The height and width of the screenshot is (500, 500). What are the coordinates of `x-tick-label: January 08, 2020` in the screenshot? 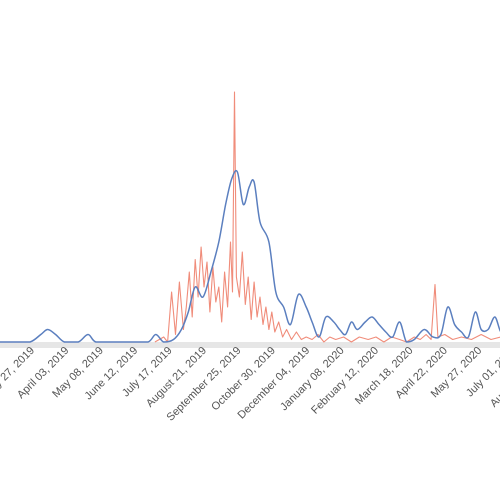 It's located at (312, 379).